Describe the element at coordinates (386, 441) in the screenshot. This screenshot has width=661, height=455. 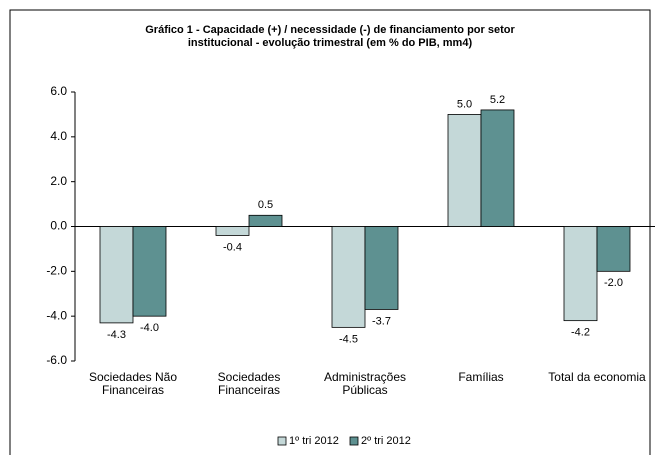
I see `legend-label: 2º tri 2012` at that location.